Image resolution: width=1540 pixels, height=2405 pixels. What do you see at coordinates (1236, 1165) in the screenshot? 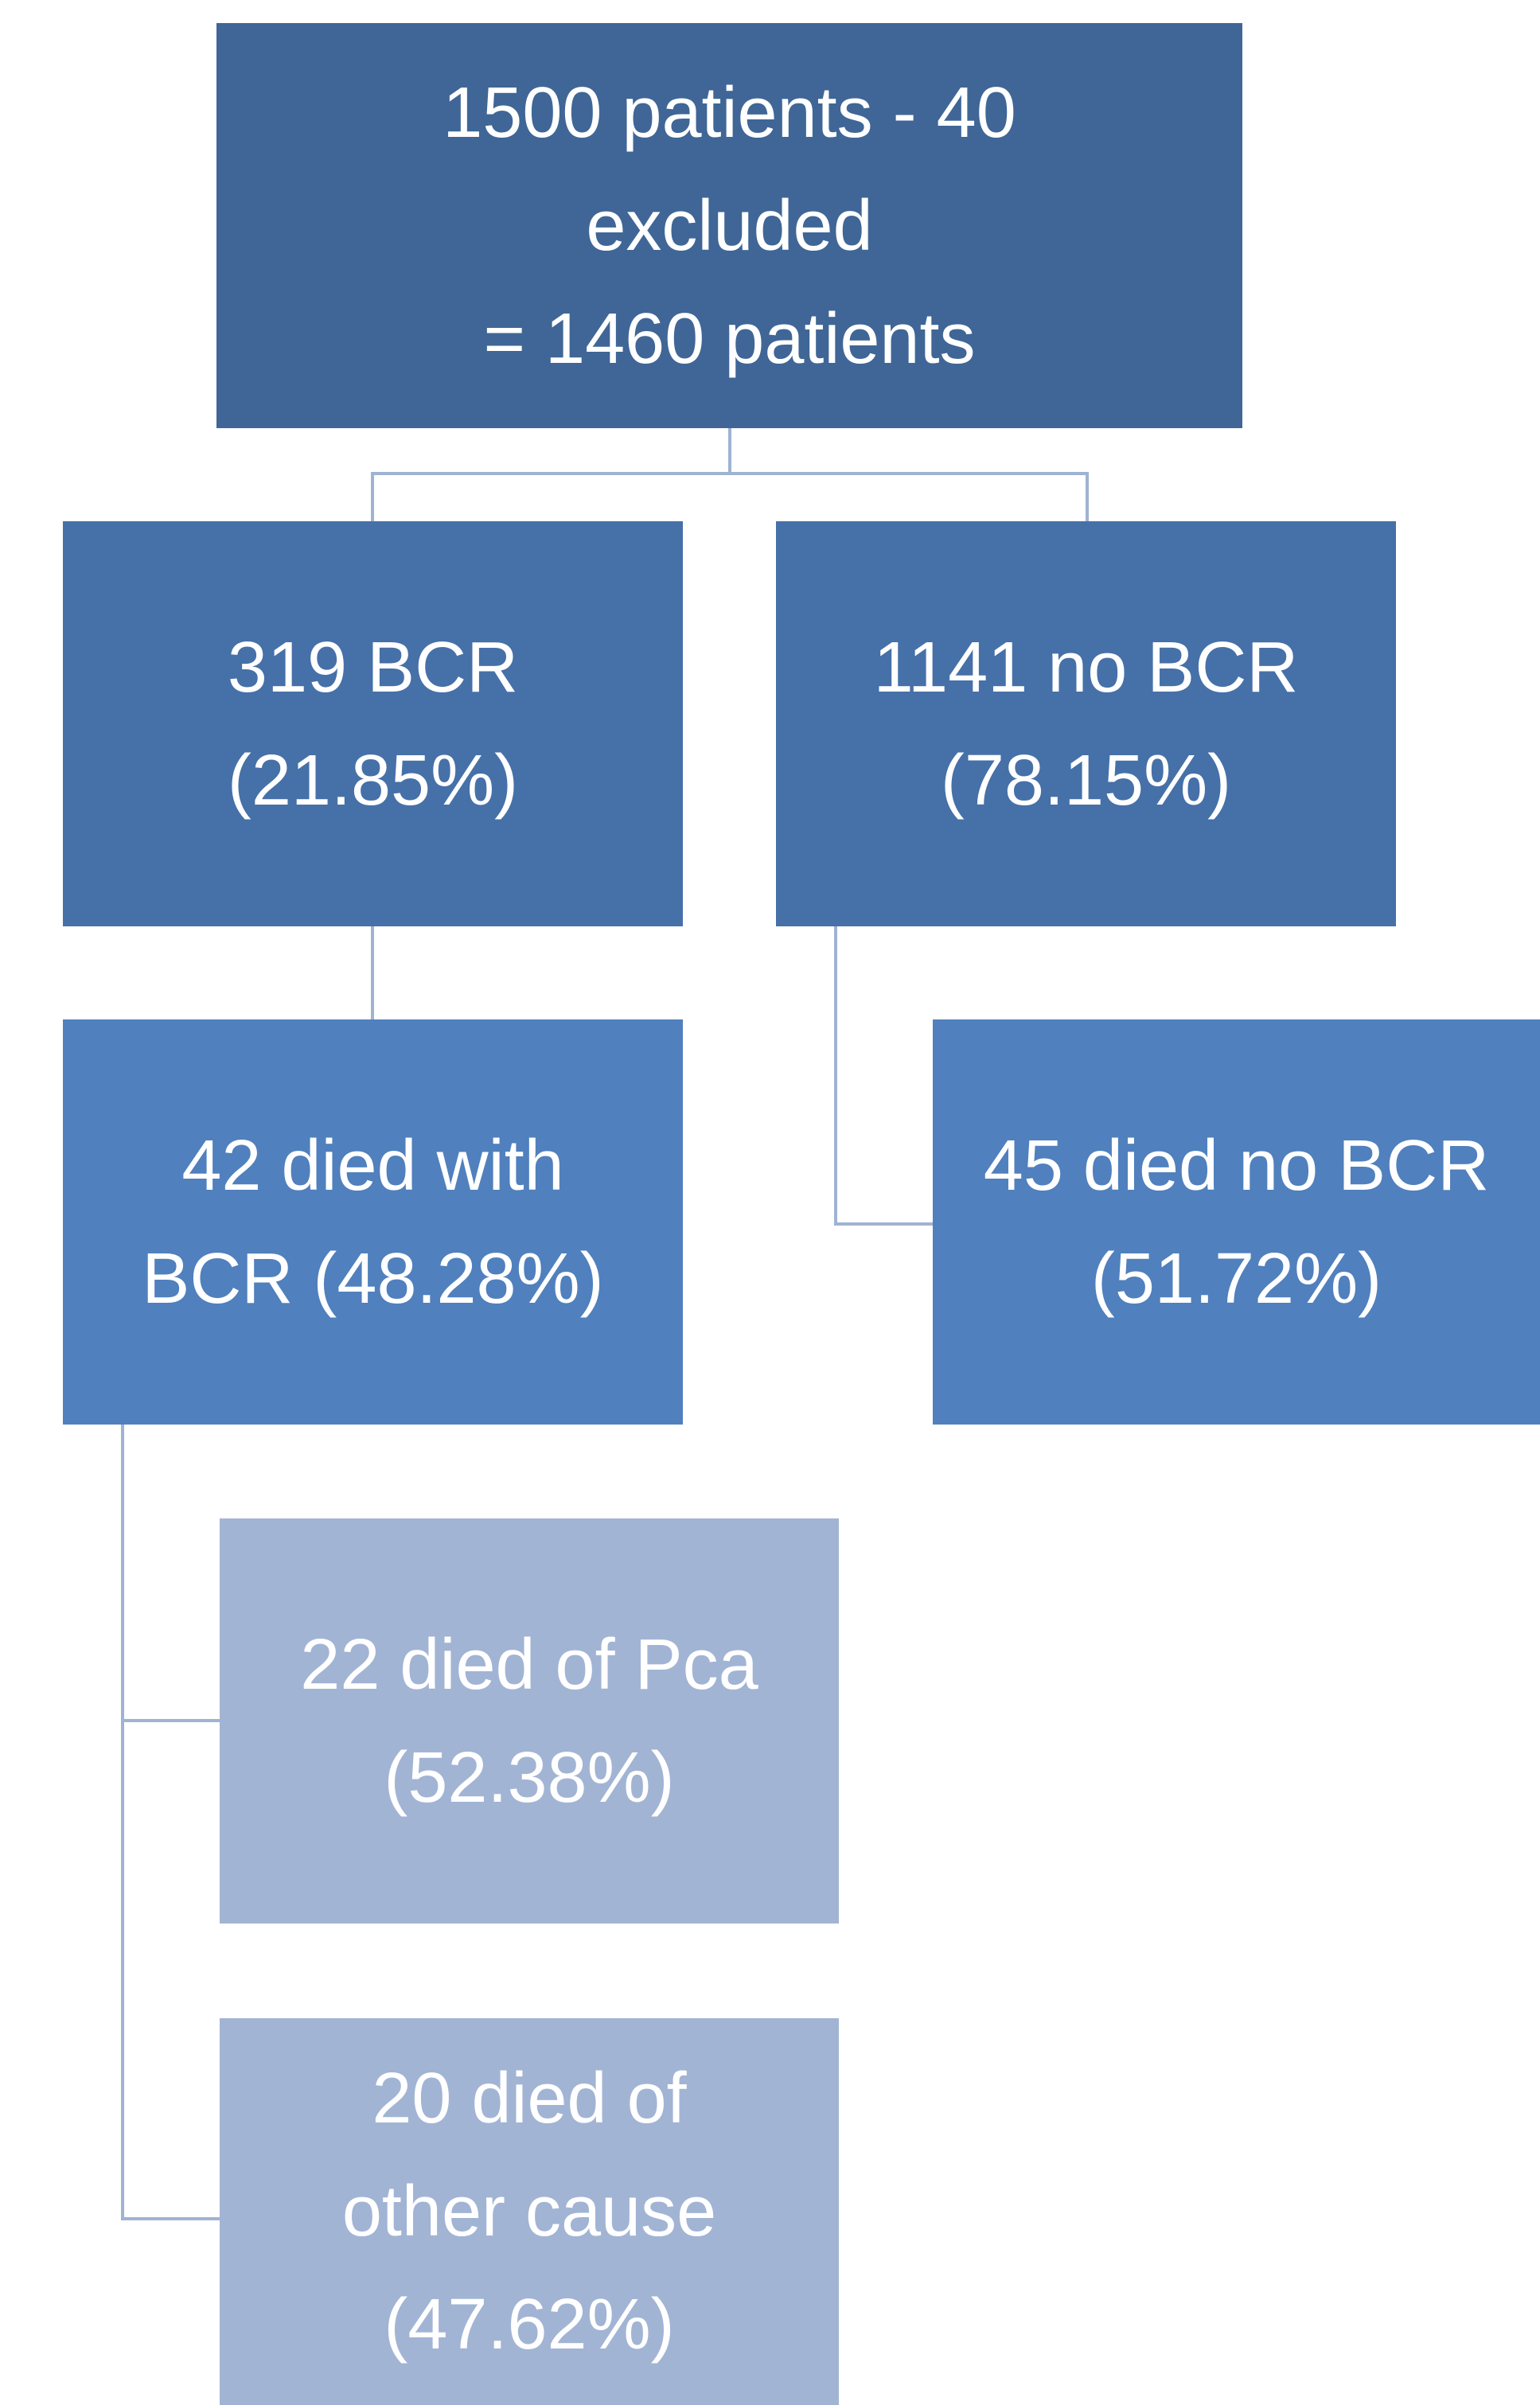
I see `node-text: 45 died no BCR` at bounding box center [1236, 1165].